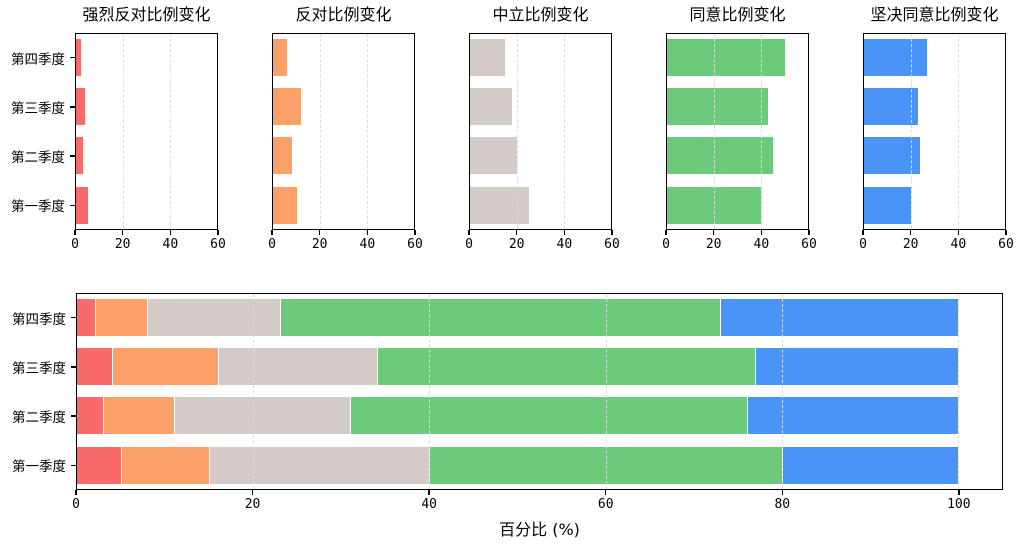  I want to click on subplot-strongly-disagree, so click(146, 131).